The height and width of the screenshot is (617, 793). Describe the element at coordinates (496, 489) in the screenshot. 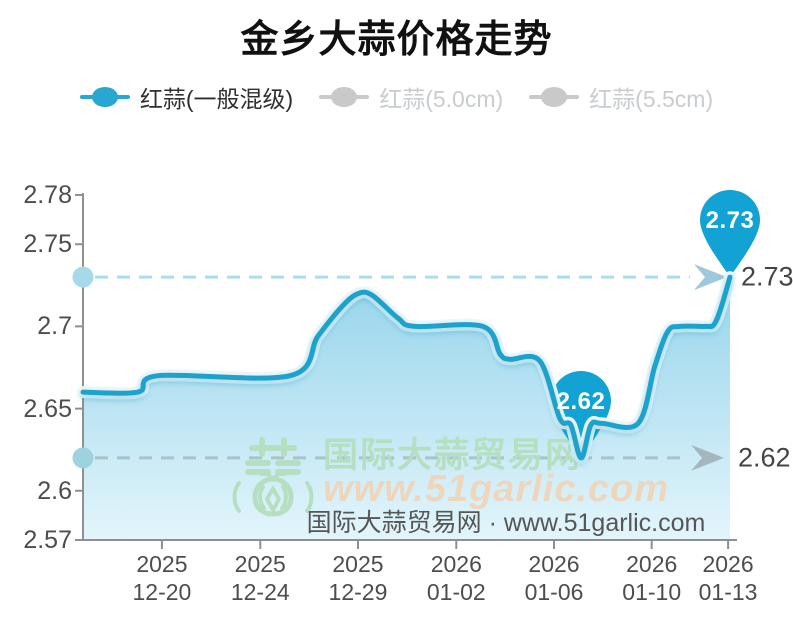

I see `watermark-url: www.51garlic.com` at that location.